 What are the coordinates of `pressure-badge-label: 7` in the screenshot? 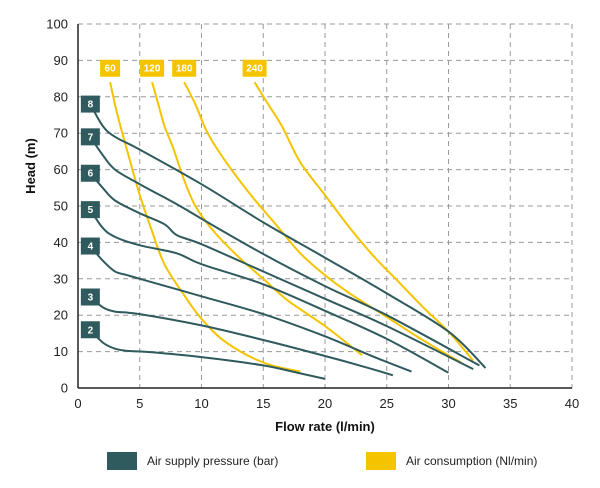 It's located at (91, 137).